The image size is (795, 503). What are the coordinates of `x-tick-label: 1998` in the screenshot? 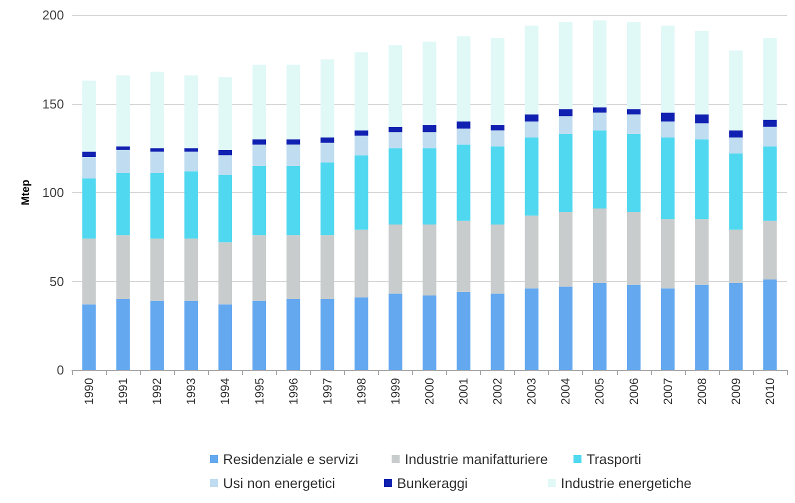 It's located at (361, 391).